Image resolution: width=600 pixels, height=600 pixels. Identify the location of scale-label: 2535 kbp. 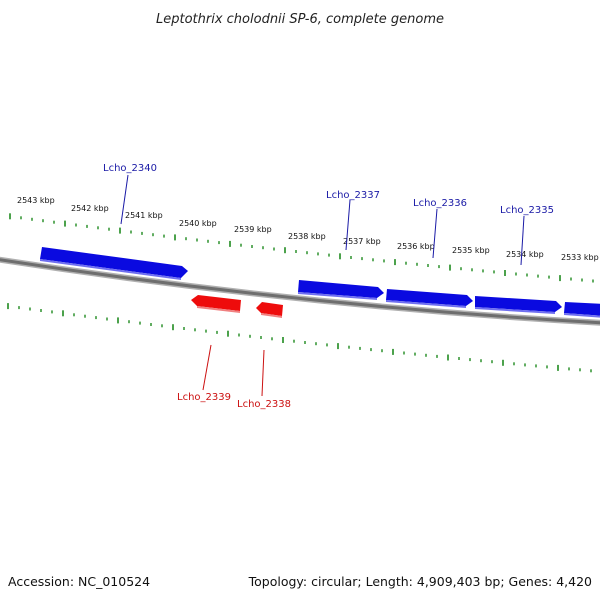
(471, 250).